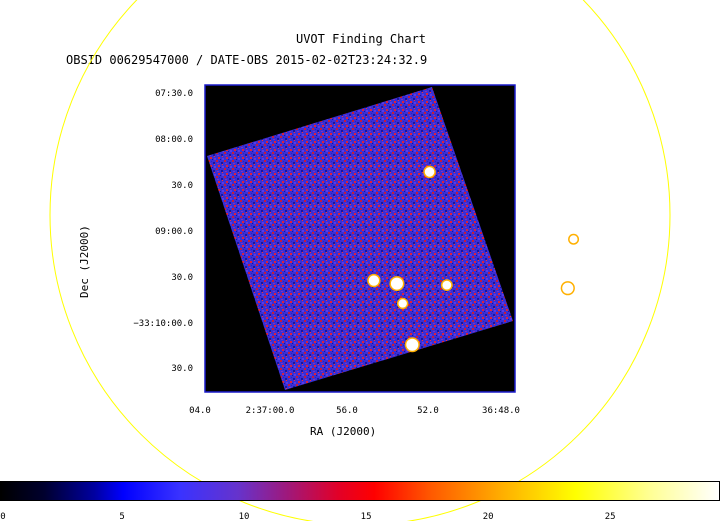  What do you see at coordinates (174, 94) in the screenshot?
I see `dec-tick-label: 07:30.0` at bounding box center [174, 94].